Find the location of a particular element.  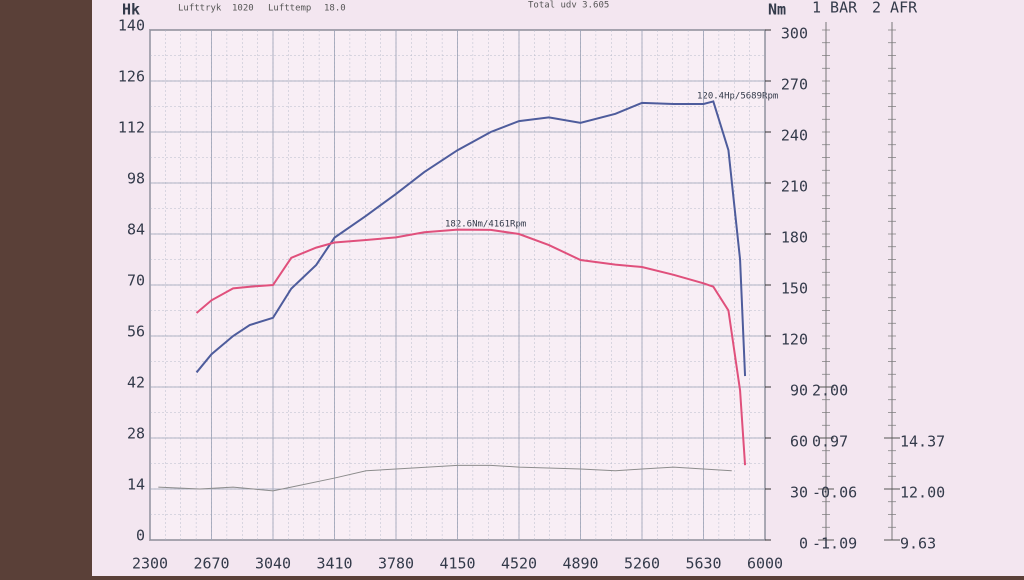

y3-tick-label: -1.09 is located at coordinates (834, 544).